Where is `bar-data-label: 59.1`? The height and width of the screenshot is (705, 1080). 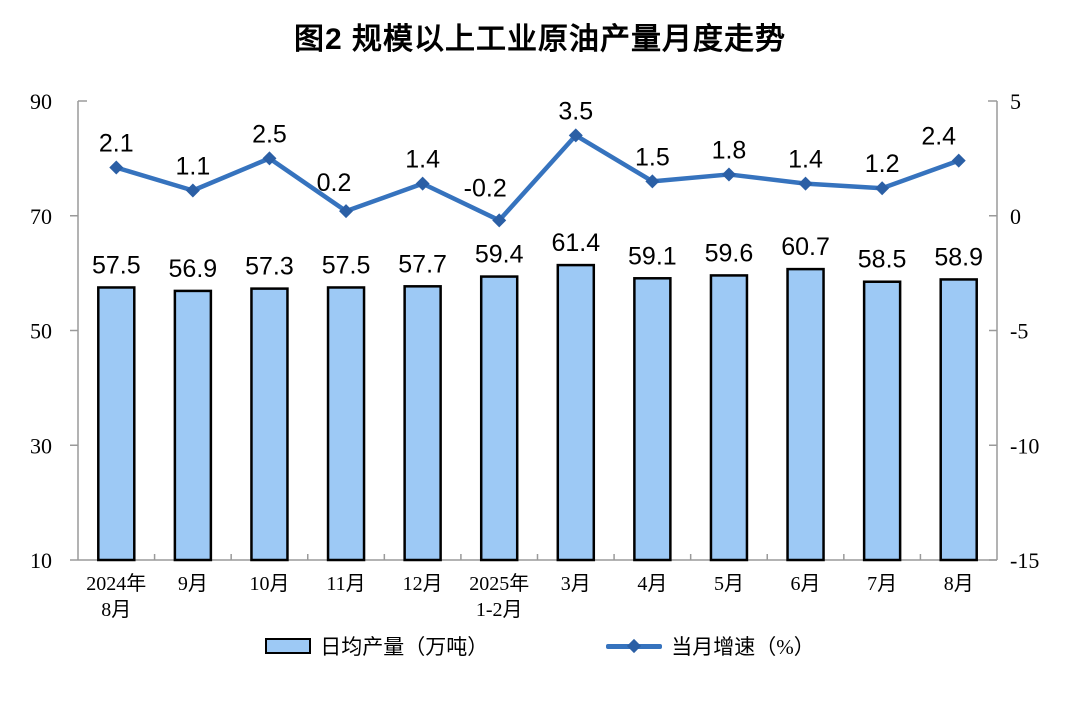
bar-data-label: 59.1 is located at coordinates (652, 256).